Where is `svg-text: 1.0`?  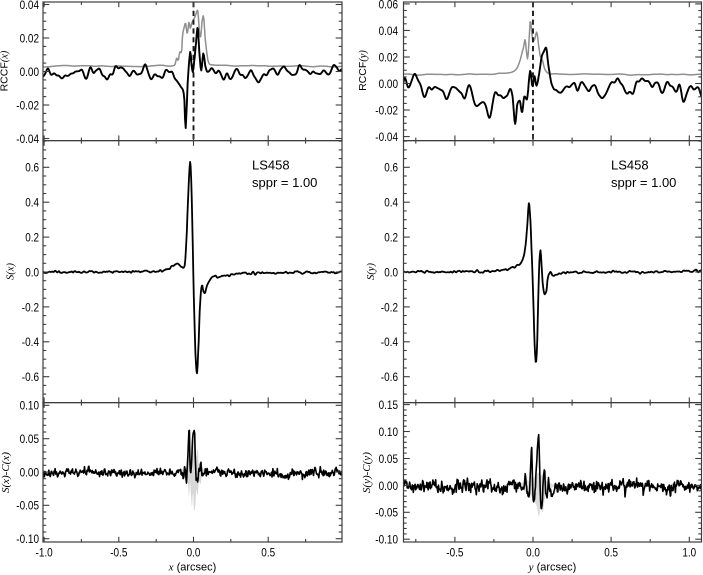 svg-text: 1.0 is located at coordinates (689, 553).